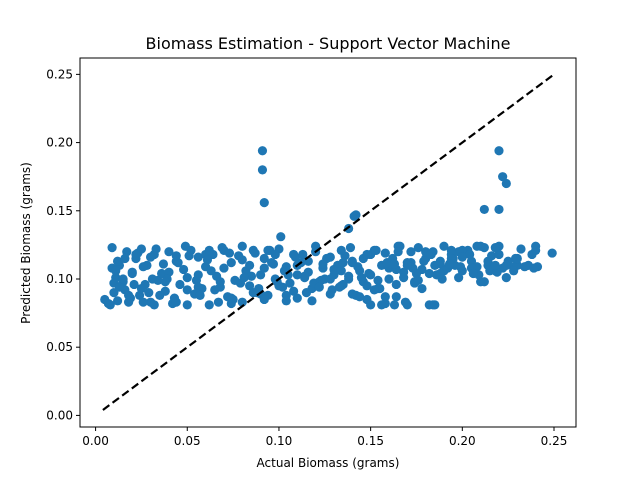 The image size is (640, 480). What do you see at coordinates (59, 211) in the screenshot?
I see `y-tick-label: 0.15` at bounding box center [59, 211].